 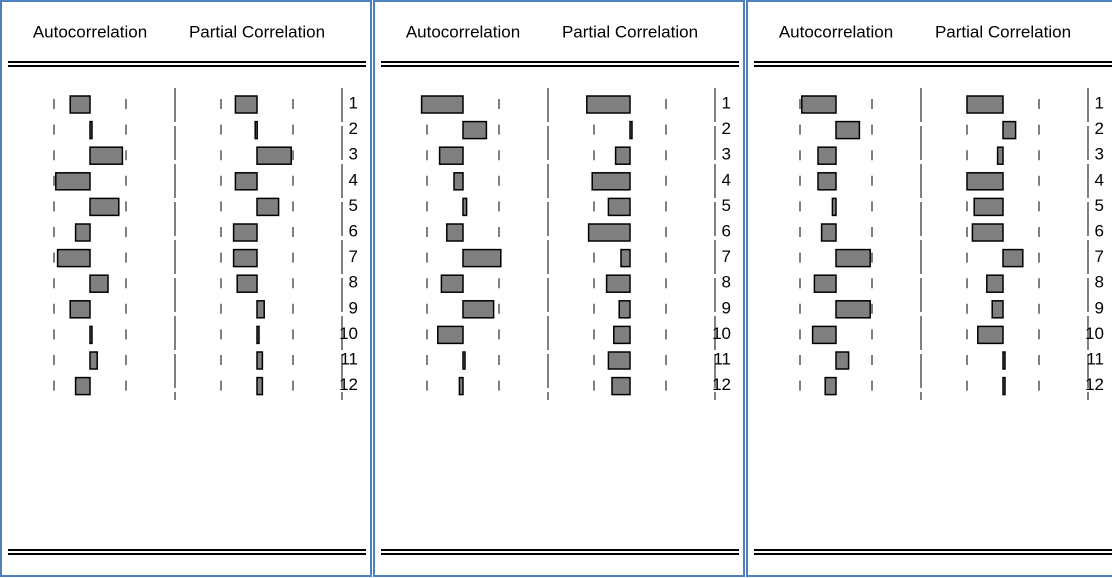 What do you see at coordinates (1099, 282) in the screenshot?
I see `lag-label: 8` at bounding box center [1099, 282].